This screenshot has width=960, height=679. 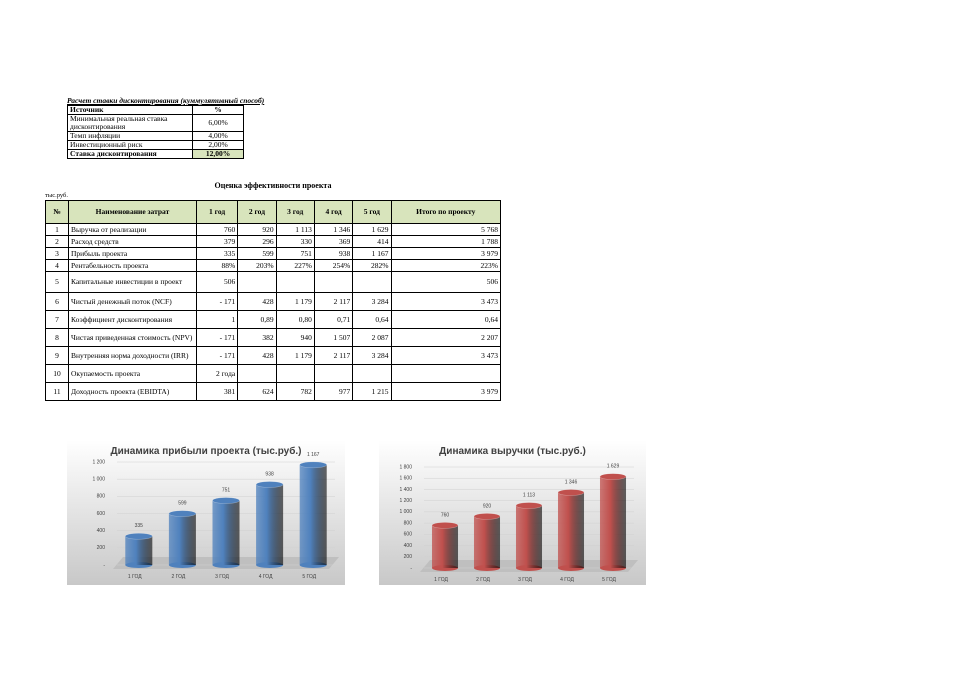 I want to click on cell: 751, so click(x=295, y=253).